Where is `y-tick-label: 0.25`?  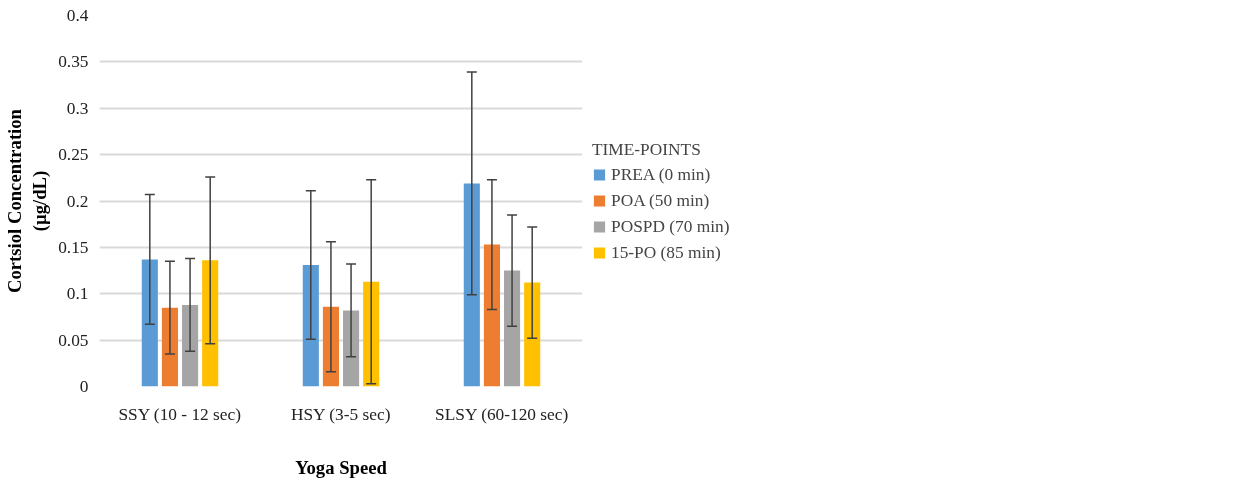
y-tick-label: 0.25 is located at coordinates (73, 155).